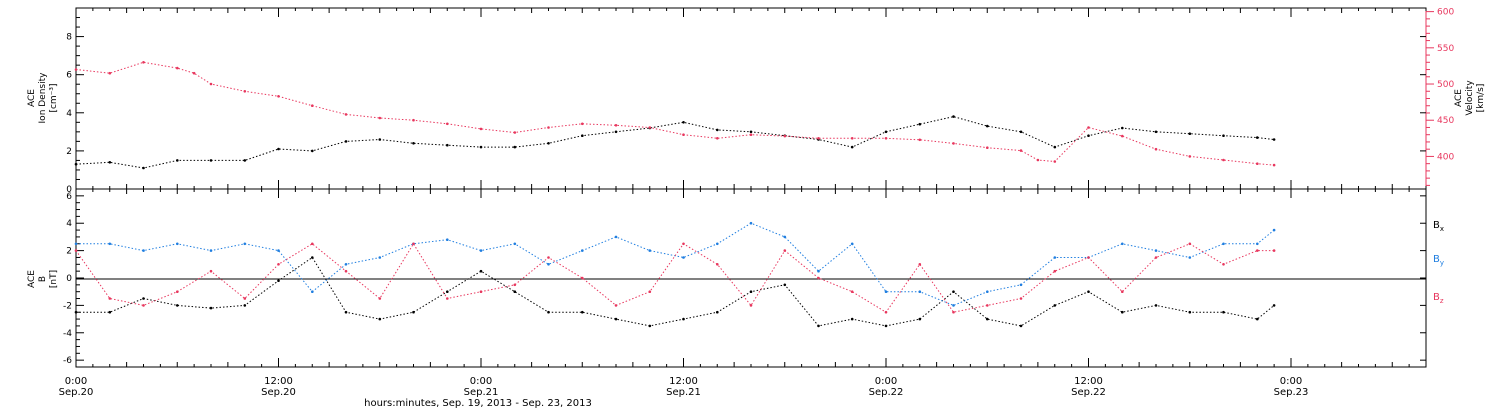 Image resolution: width=1500 pixels, height=410 pixels. Describe the element at coordinates (32, 98) in the screenshot. I see `density-label-ace: ACE` at that location.